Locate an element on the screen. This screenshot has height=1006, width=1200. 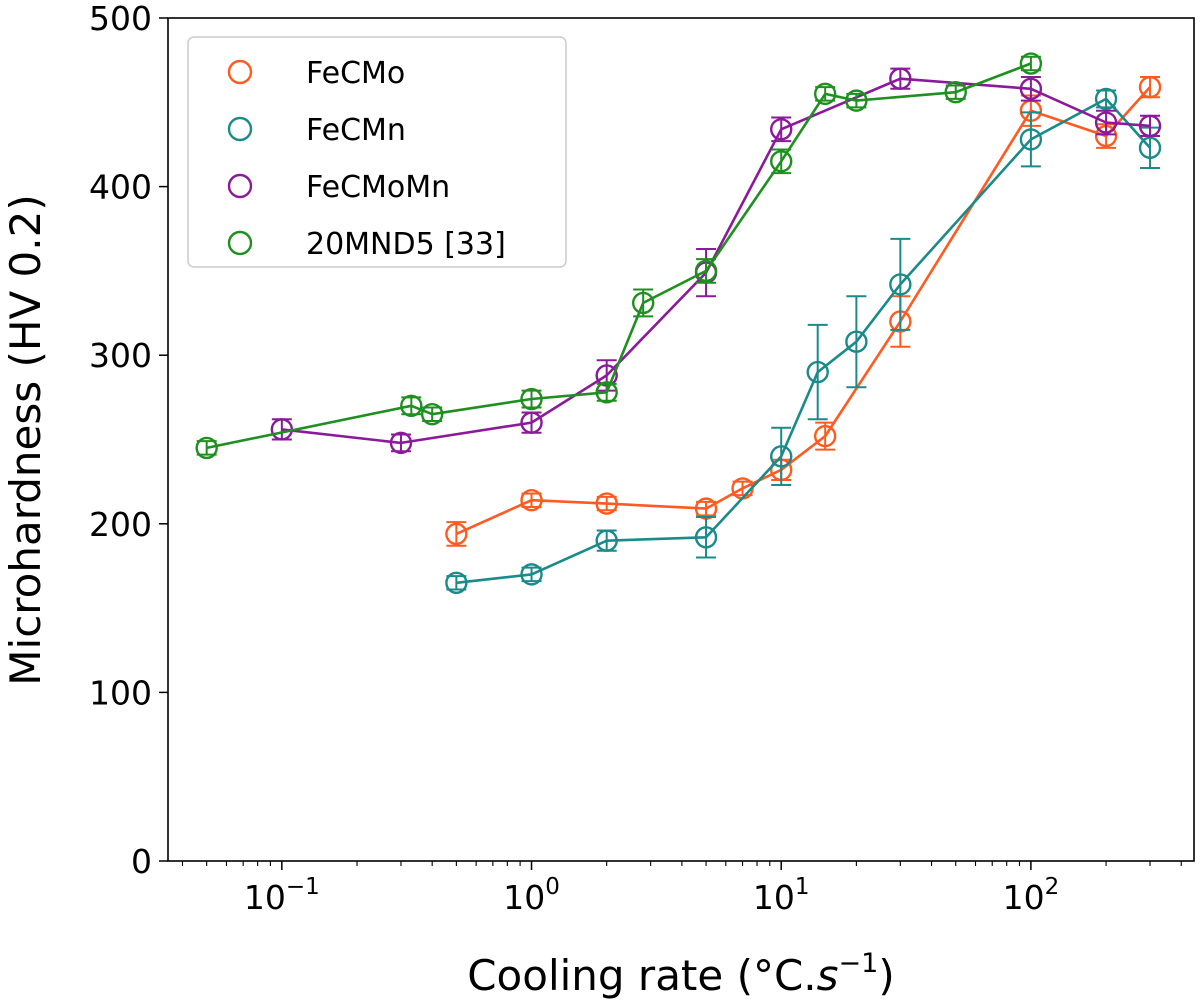
legend-label: FeCMoMn is located at coordinates (378, 187).